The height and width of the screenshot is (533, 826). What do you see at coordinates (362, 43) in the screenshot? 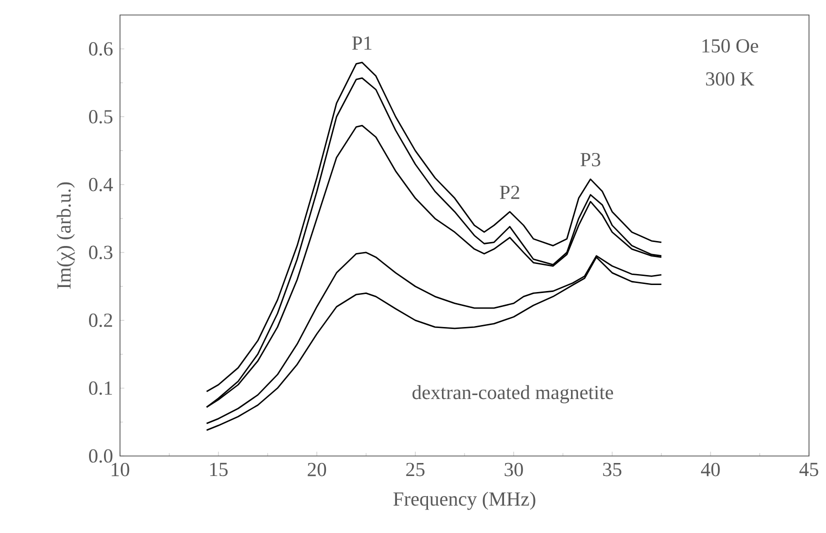
I see `annotation: P1` at bounding box center [362, 43].